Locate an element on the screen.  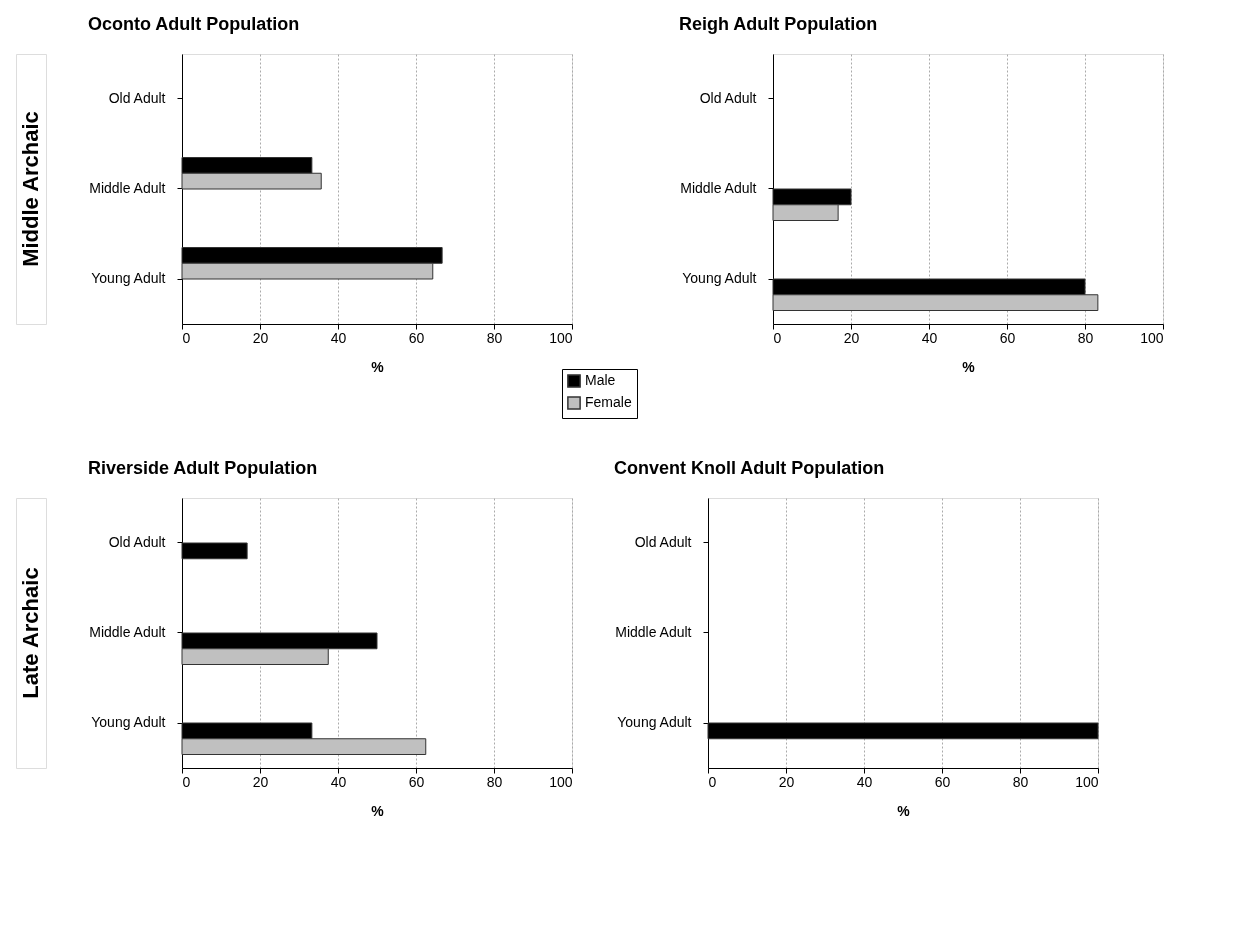
chart-title: Convent Knoll Adult Population is located at coordinates (749, 468).